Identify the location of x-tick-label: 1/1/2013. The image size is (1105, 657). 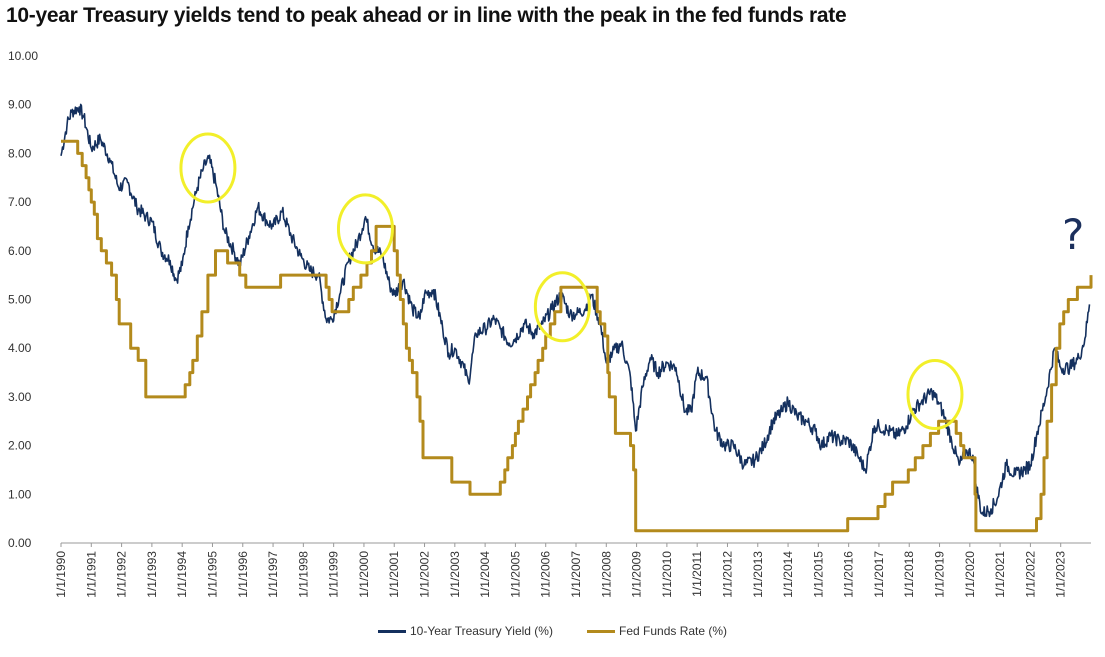
(758, 574).